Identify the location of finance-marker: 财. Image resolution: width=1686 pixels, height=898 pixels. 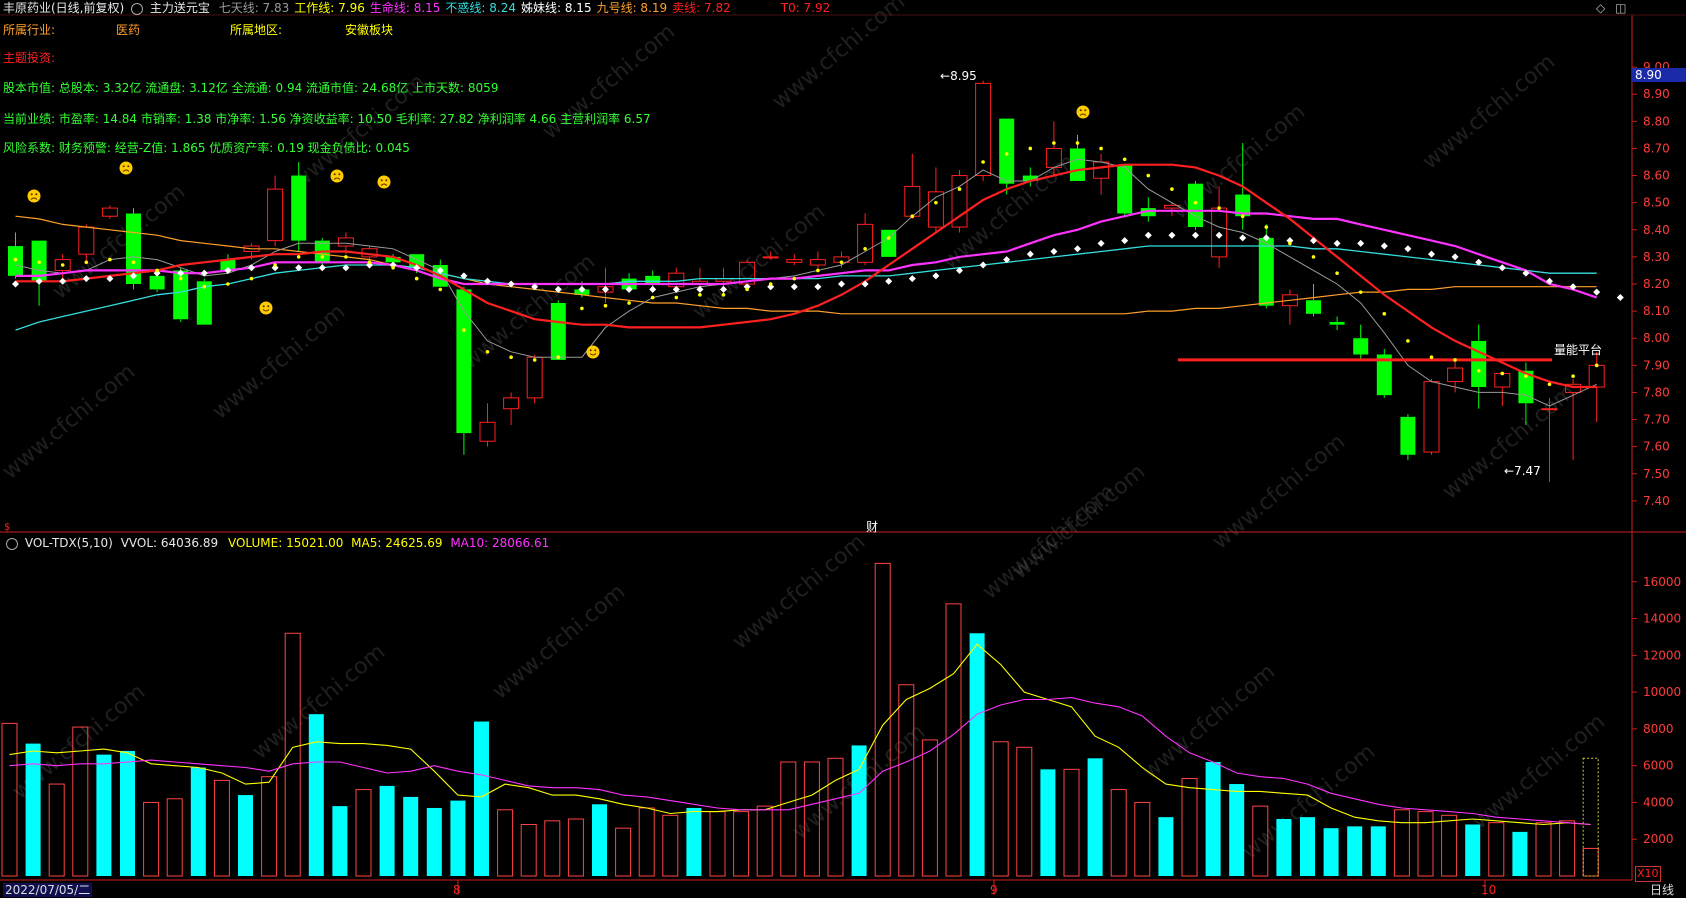
(872, 527).